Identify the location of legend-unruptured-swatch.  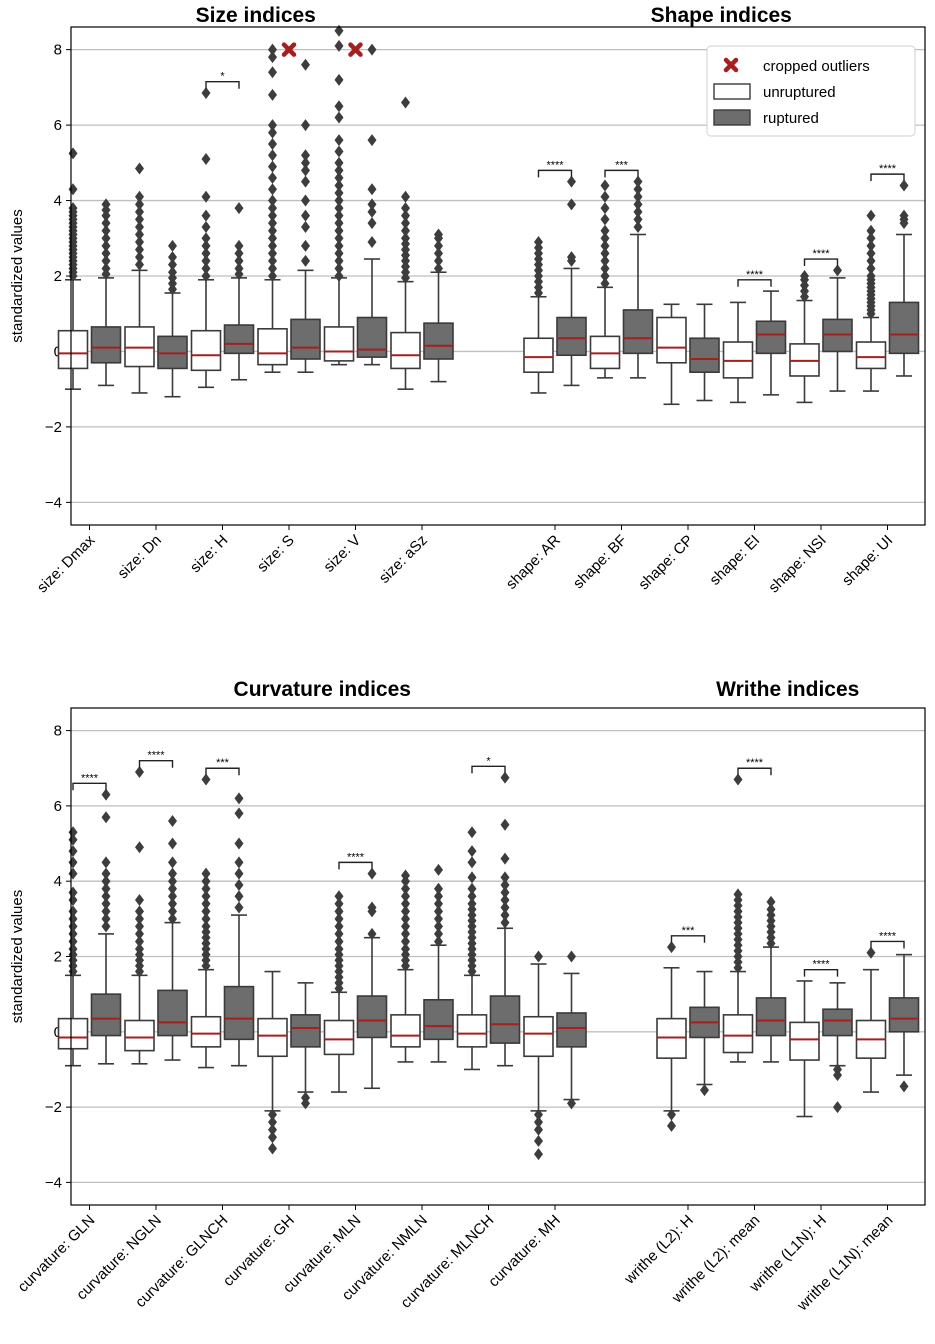
(732, 91).